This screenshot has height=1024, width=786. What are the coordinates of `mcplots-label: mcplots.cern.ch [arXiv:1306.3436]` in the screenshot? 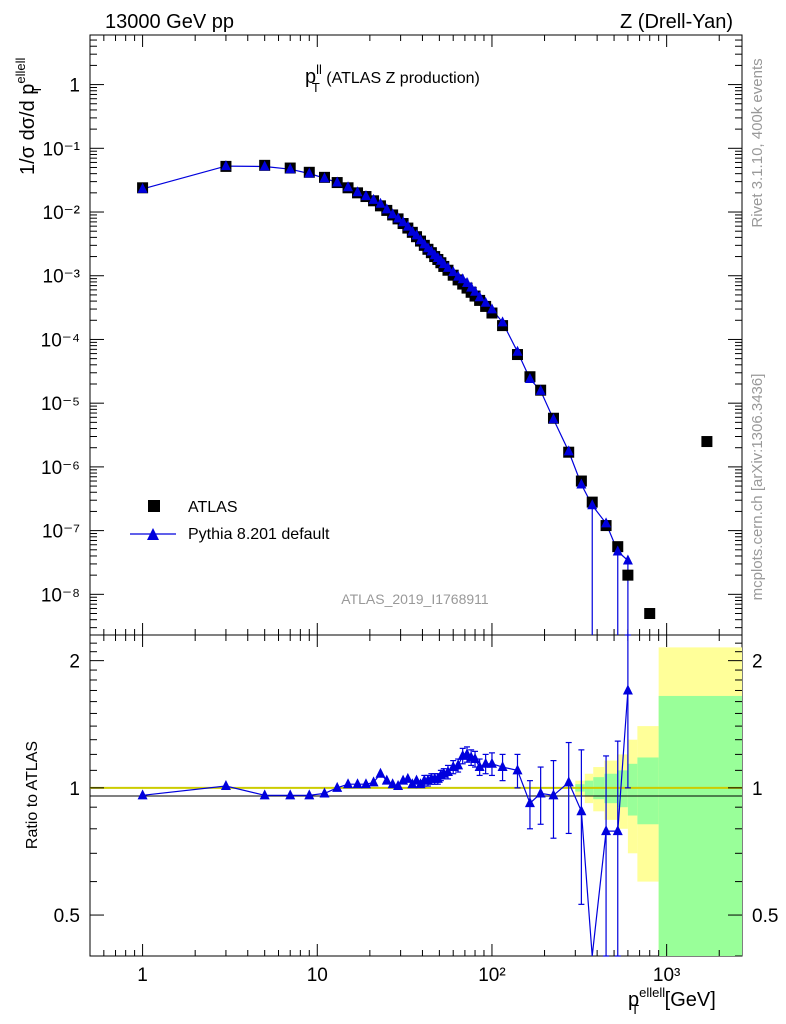 It's located at (757, 487).